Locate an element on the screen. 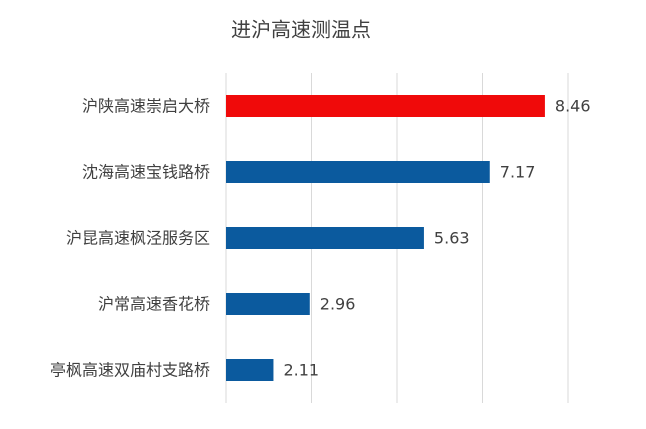 The height and width of the screenshot is (429, 646). y-tick-label: 沪陕高速崇启大桥 is located at coordinates (146, 106).